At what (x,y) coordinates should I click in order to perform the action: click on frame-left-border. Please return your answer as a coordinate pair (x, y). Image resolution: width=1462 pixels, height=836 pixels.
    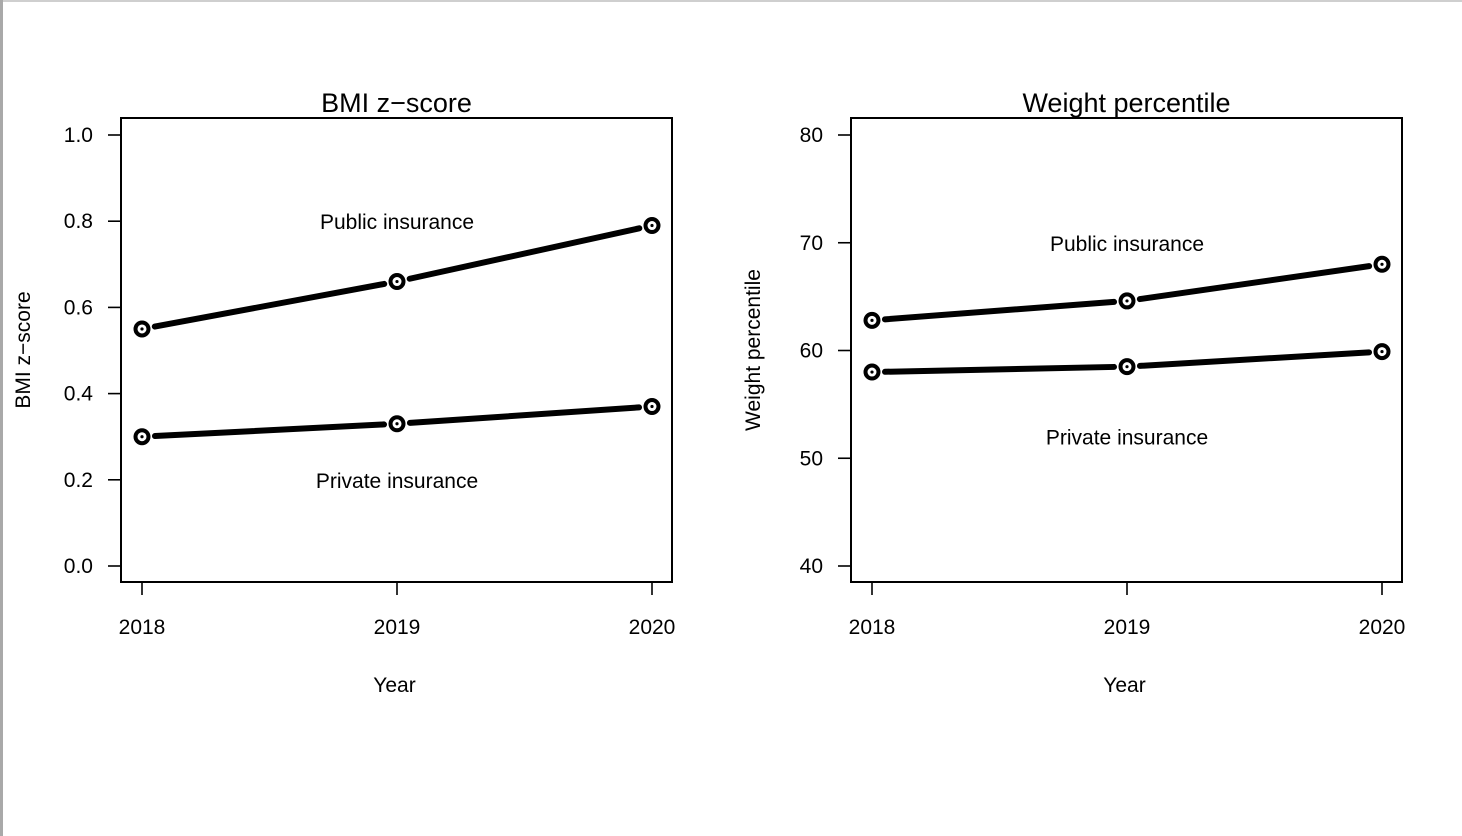
    Looking at the image, I should click on (1, 418).